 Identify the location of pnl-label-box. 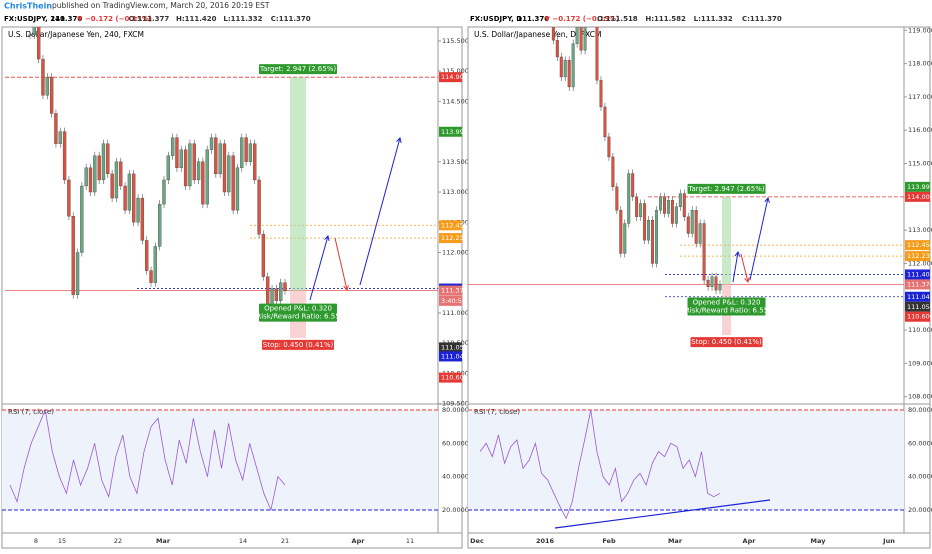
(726, 306).